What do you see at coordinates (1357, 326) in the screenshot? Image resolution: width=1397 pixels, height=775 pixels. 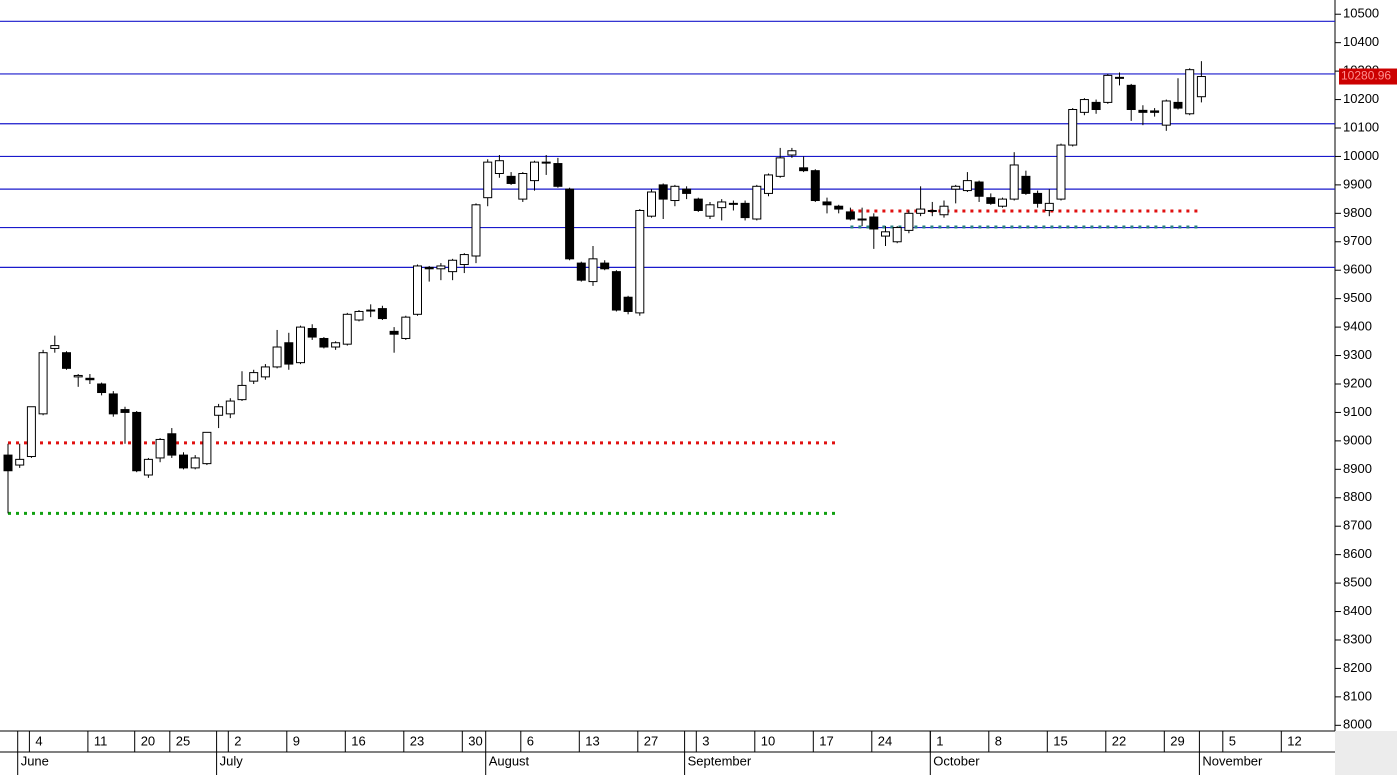 I see `y-tick-label: 9400` at bounding box center [1357, 326].